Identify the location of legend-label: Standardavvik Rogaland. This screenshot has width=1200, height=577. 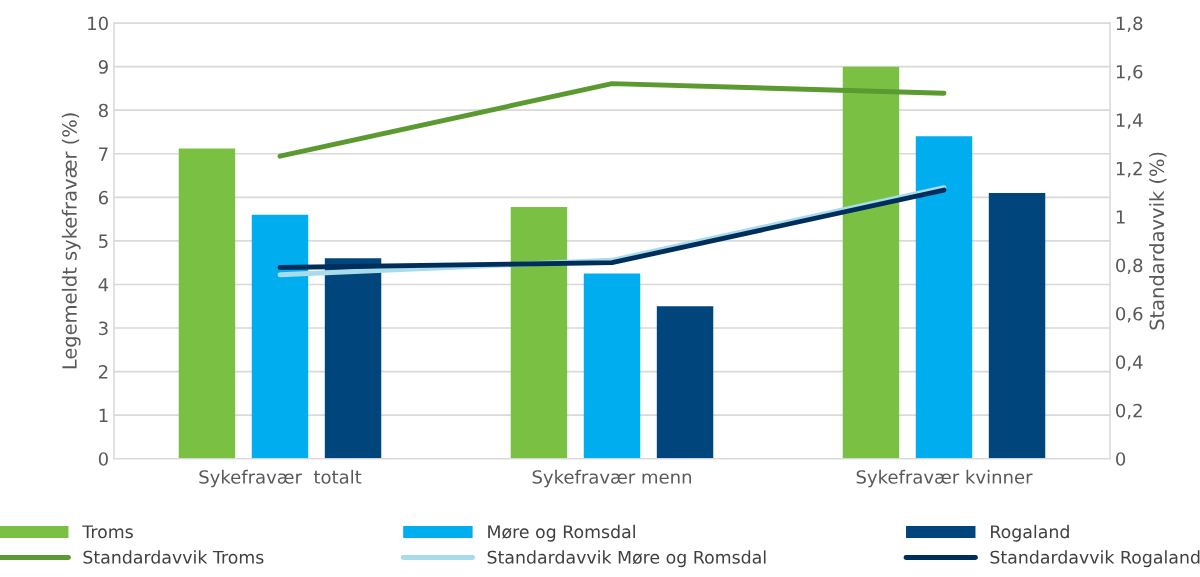
(1095, 559).